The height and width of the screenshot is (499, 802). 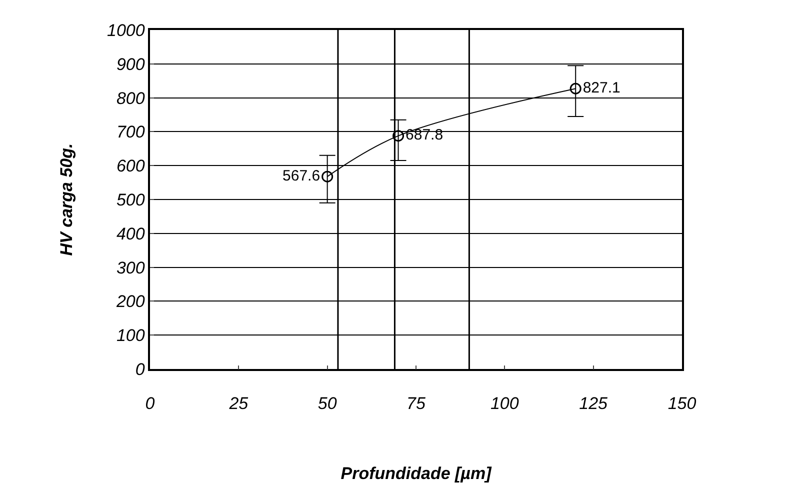 I want to click on y-tick-label: 800, so click(x=131, y=98).